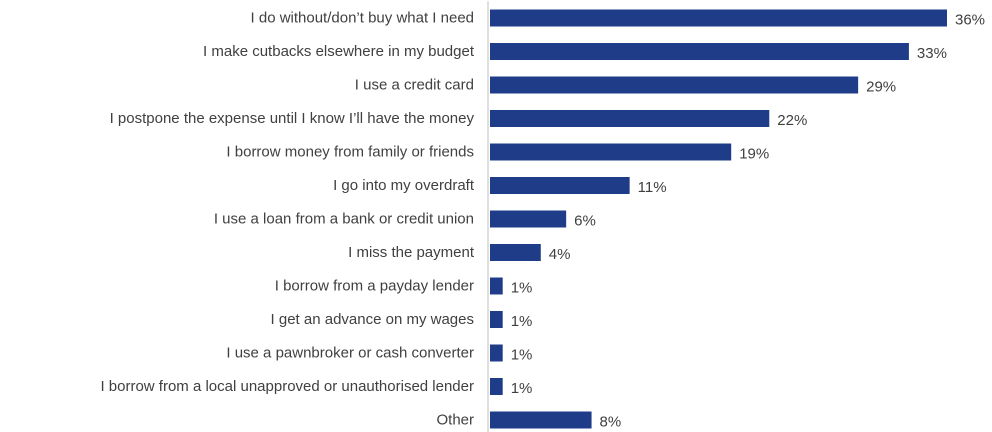  What do you see at coordinates (652, 187) in the screenshot?
I see `value-label: 11%` at bounding box center [652, 187].